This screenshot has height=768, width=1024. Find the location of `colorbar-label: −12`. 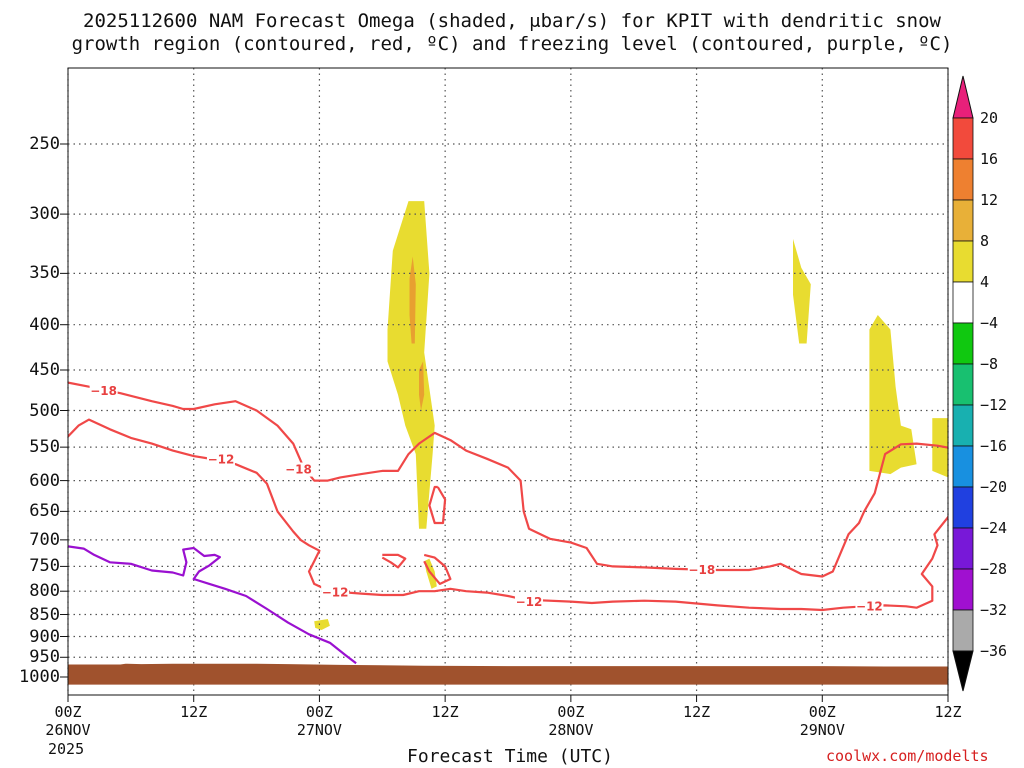

colorbar-label: −12 is located at coordinates (994, 405).